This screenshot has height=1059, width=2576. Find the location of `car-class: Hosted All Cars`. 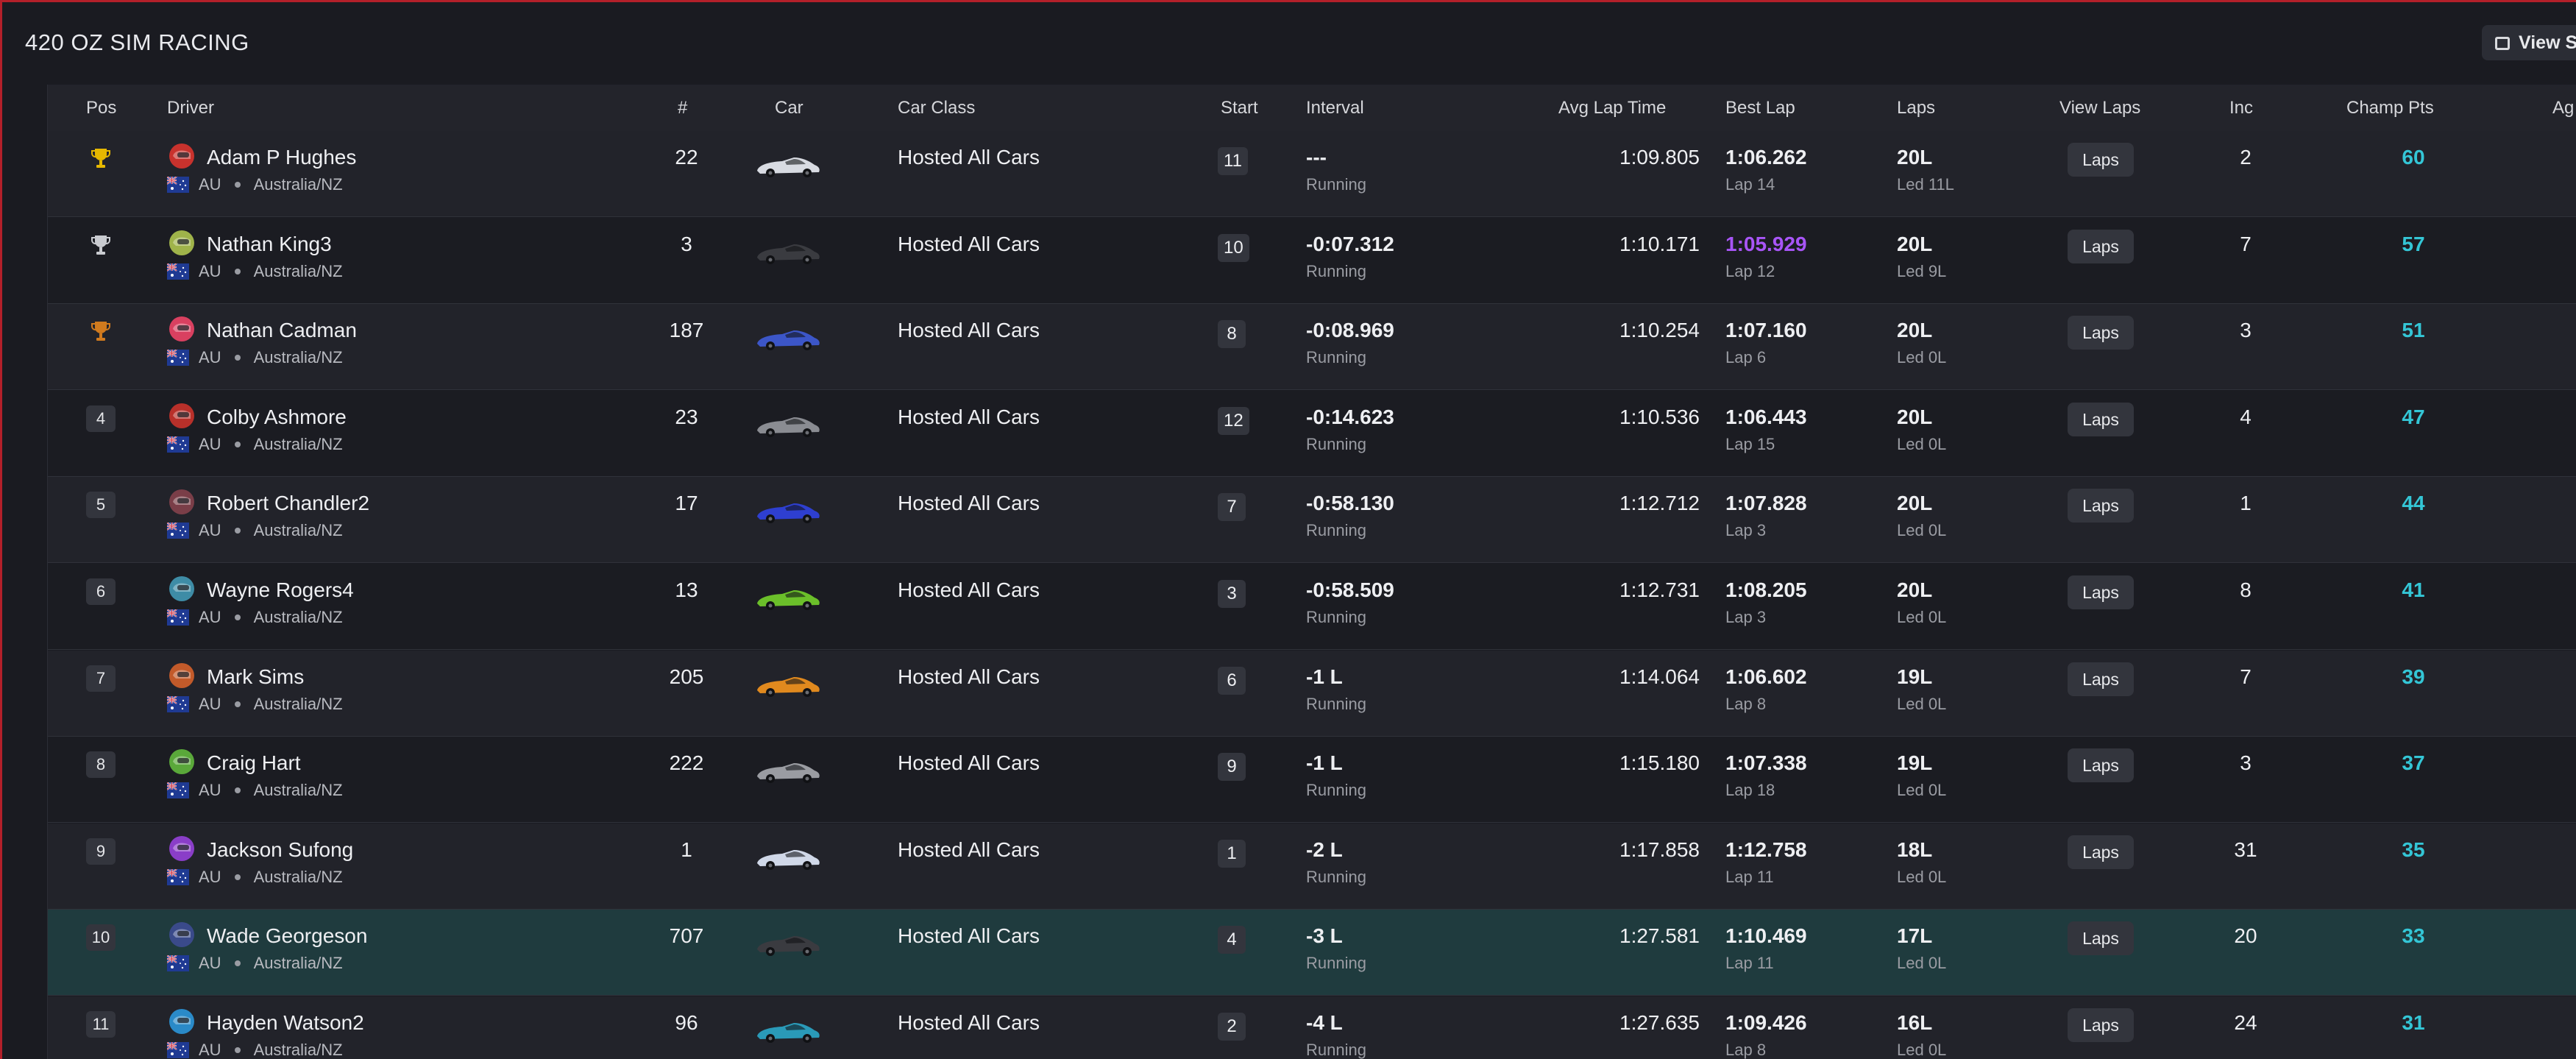

car-class: Hosted All Cars is located at coordinates (969, 330).